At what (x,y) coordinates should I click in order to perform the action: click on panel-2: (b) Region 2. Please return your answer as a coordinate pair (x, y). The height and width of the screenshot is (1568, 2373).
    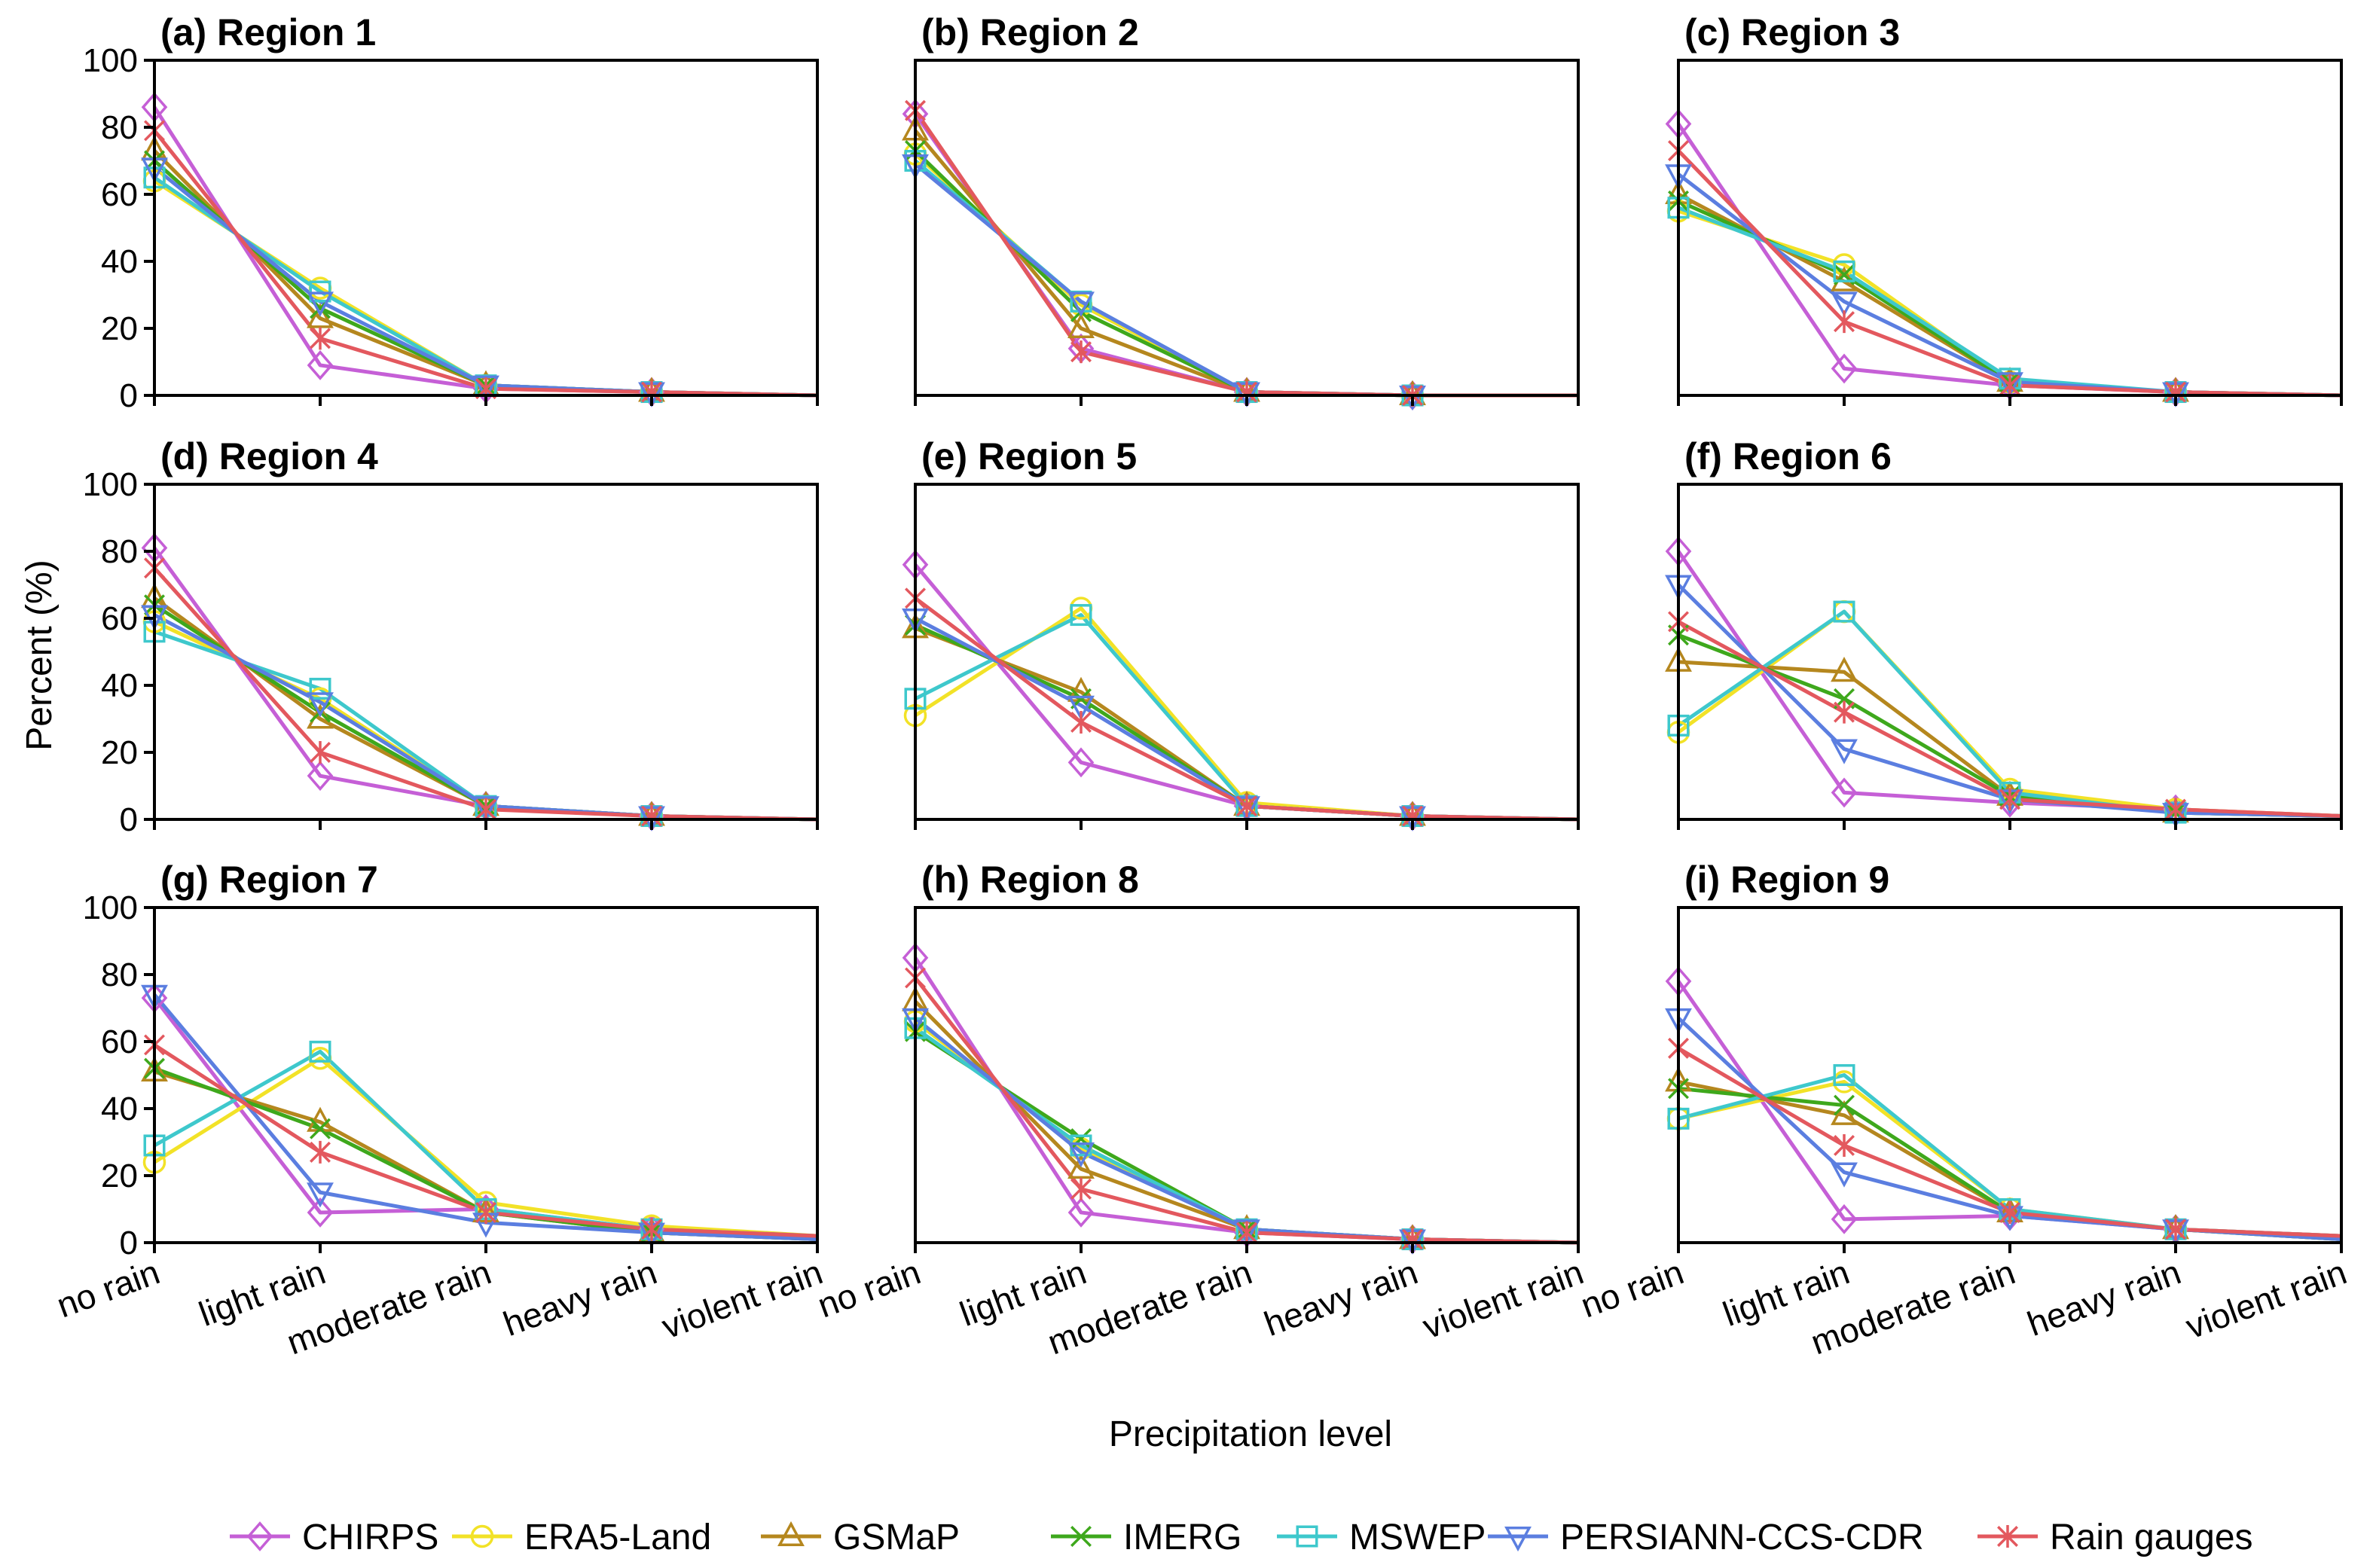
    Looking at the image, I should click on (1241, 211).